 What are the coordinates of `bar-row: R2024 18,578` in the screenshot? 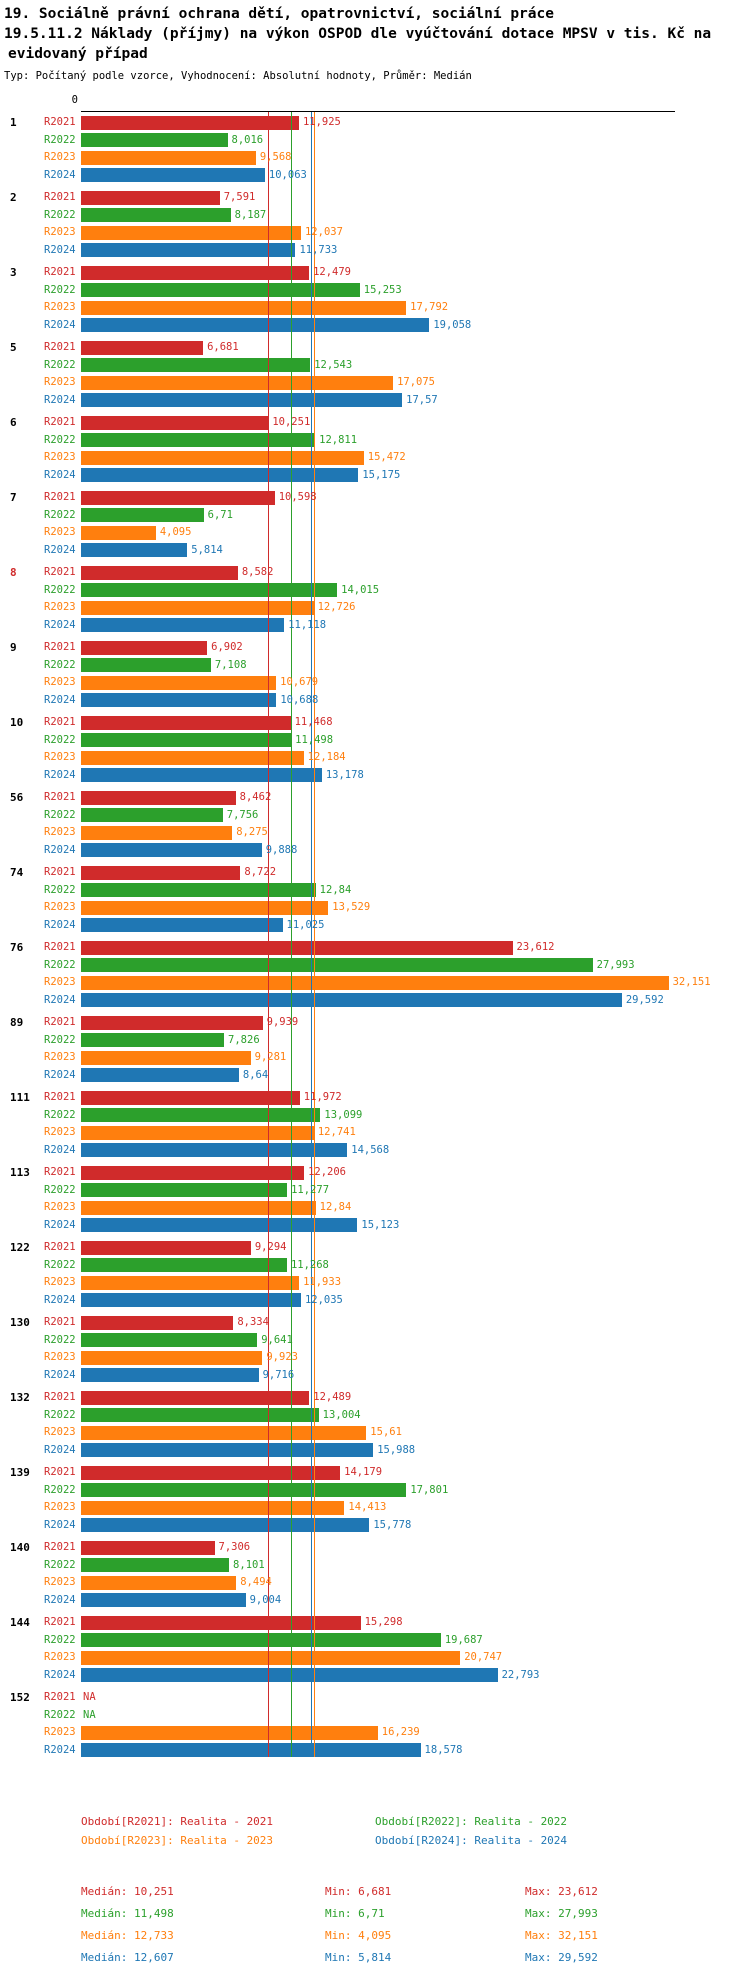 It's located at (375, 1751).